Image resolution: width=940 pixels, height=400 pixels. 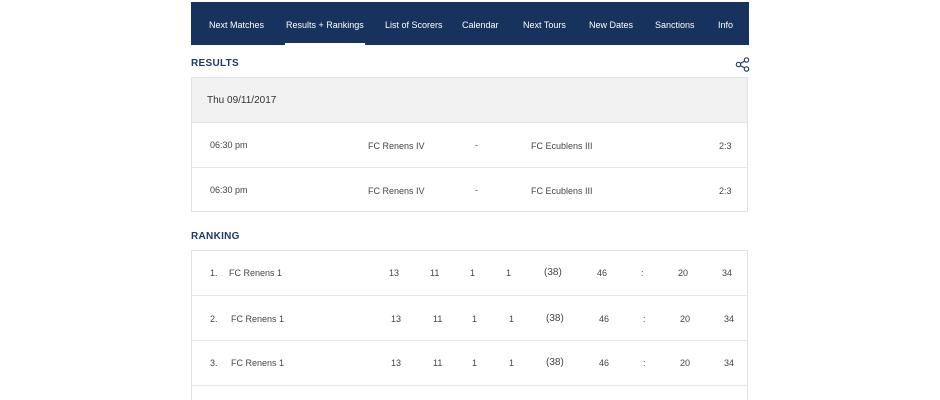 What do you see at coordinates (237, 25) in the screenshot?
I see `nav-tab-next-matches: Next Matches` at bounding box center [237, 25].